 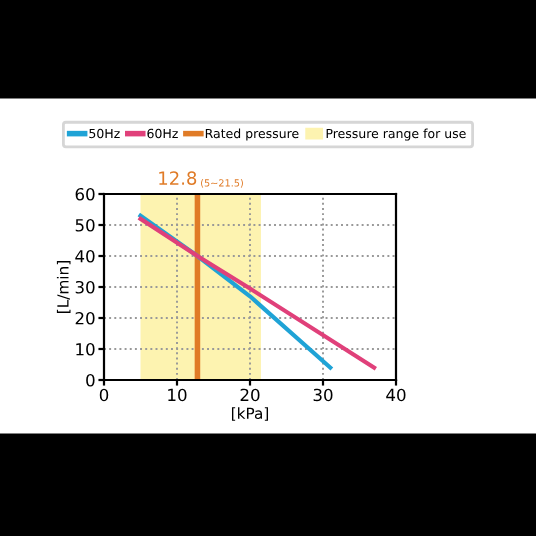 What do you see at coordinates (178, 178) in the screenshot?
I see `annotation: 12.8` at bounding box center [178, 178].